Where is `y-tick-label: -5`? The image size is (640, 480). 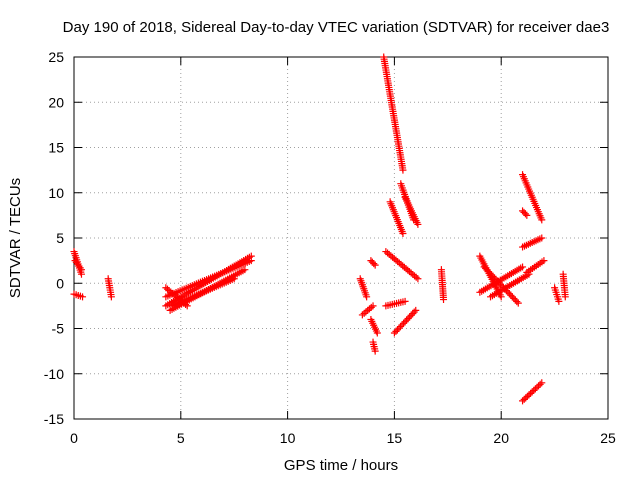 y-tick-label: -5 is located at coordinates (58, 329).